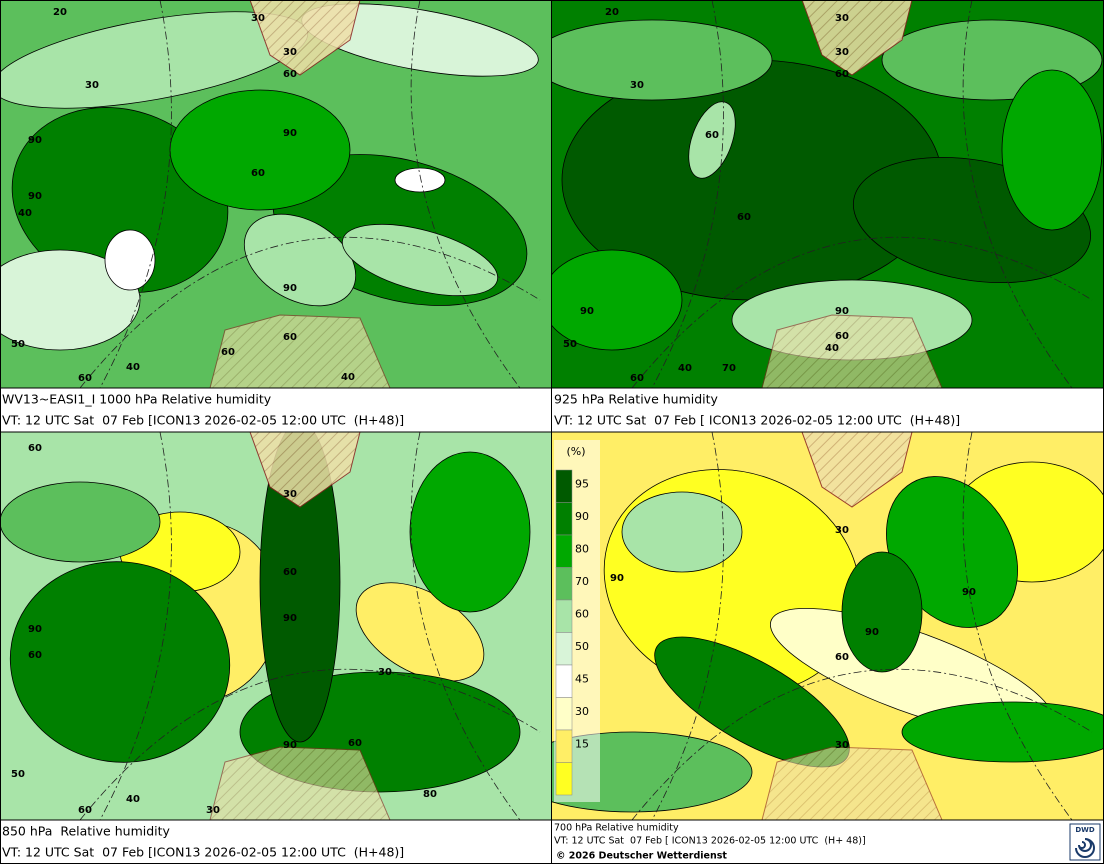 The width and height of the screenshot is (1104, 864). I want to click on legend-tick-label: 80, so click(582, 549).